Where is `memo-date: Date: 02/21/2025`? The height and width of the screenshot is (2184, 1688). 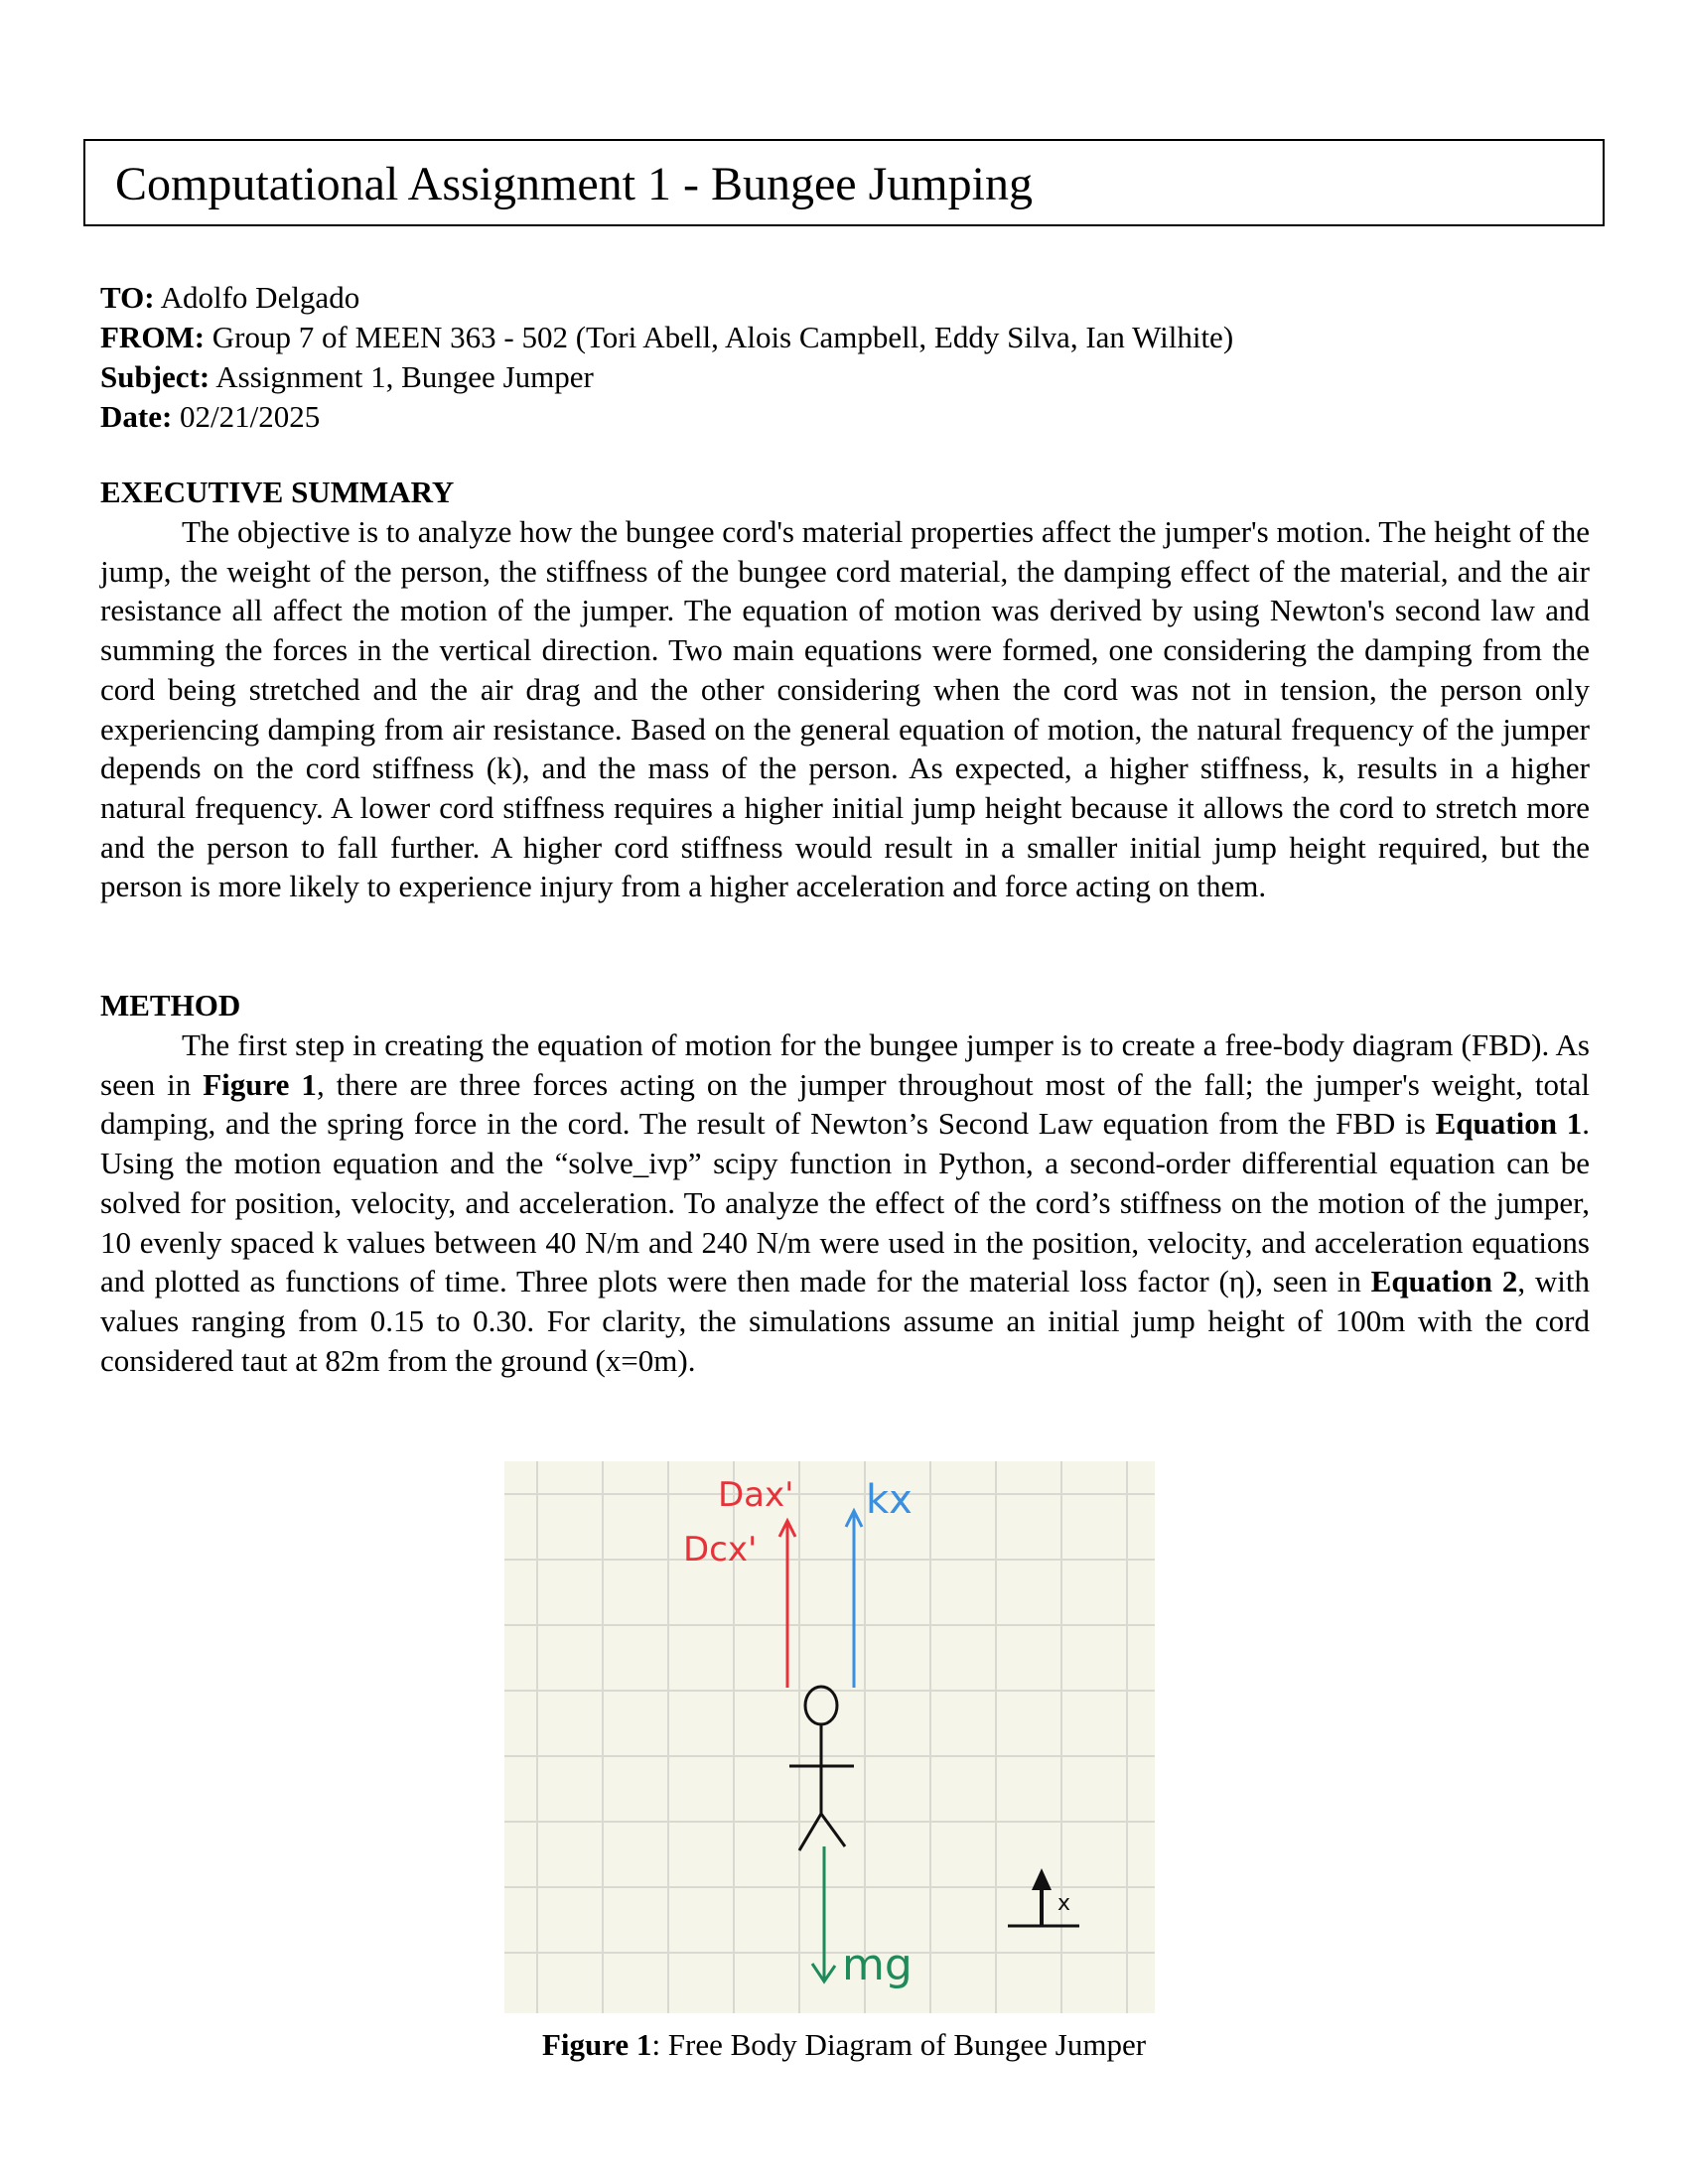
memo-date: Date: 02/21/2025 is located at coordinates (666, 417).